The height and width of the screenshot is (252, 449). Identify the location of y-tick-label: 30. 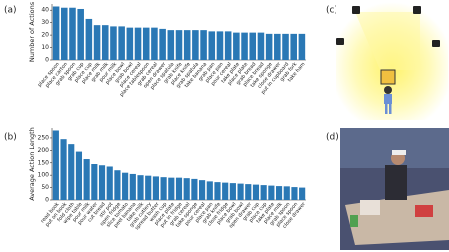
(45, 22).